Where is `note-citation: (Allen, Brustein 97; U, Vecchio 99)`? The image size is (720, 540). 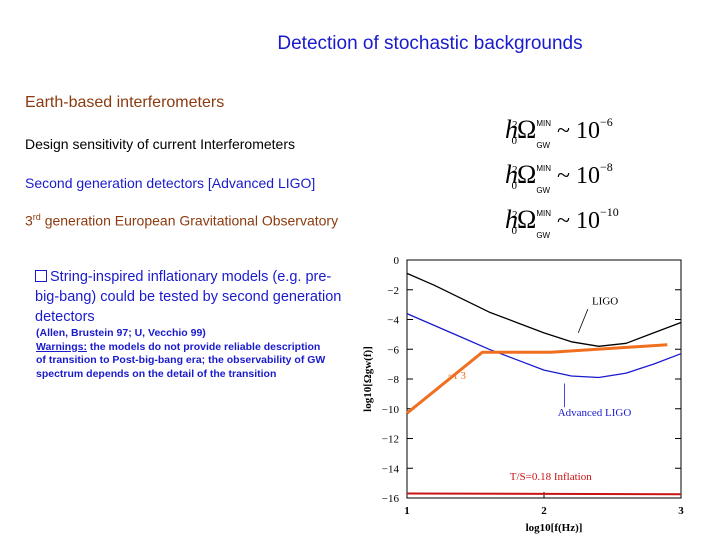 note-citation: (Allen, Brustein 97; U, Vecchio 99) is located at coordinates (121, 333).